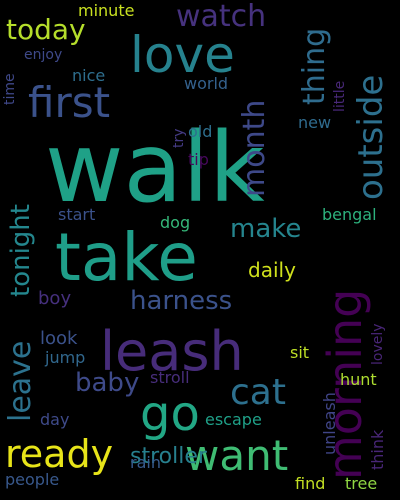 The height and width of the screenshot is (500, 400). What do you see at coordinates (310, 483) in the screenshot?
I see `word-find: find` at bounding box center [310, 483].